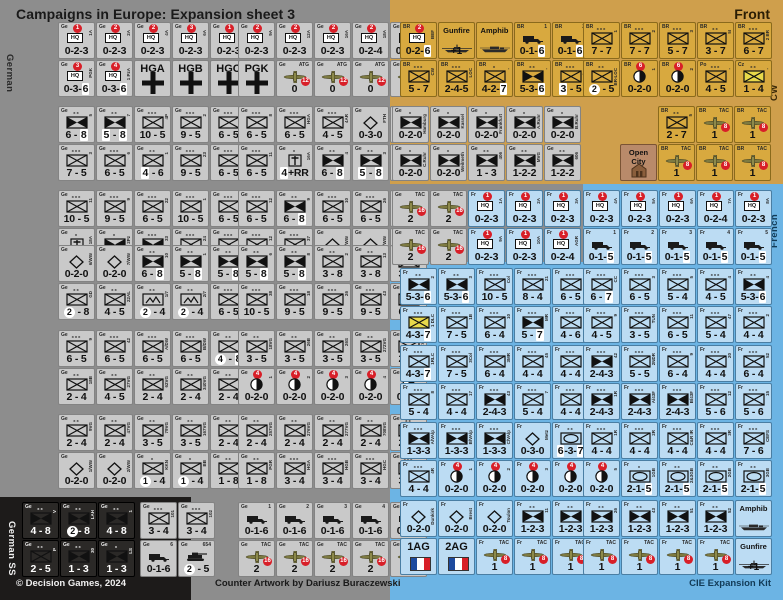 This screenshot has width=783, height=600. Describe the element at coordinates (676, 124) in the screenshot. I see `counter: BR xx 5 2 - 7` at that location.